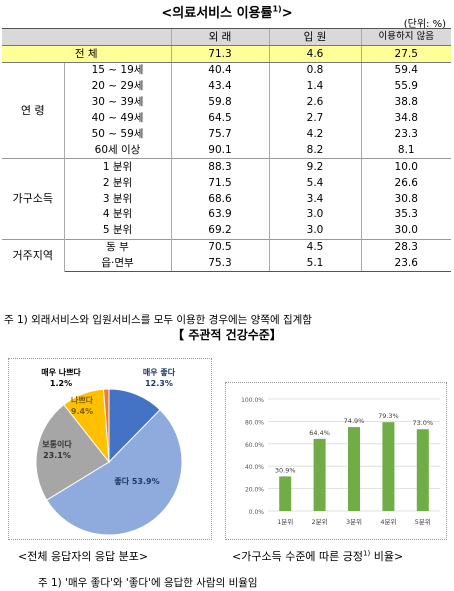 This screenshot has height=591, width=454. Describe the element at coordinates (257, 512) in the screenshot. I see `y-tick-label: 0.0%` at that location.